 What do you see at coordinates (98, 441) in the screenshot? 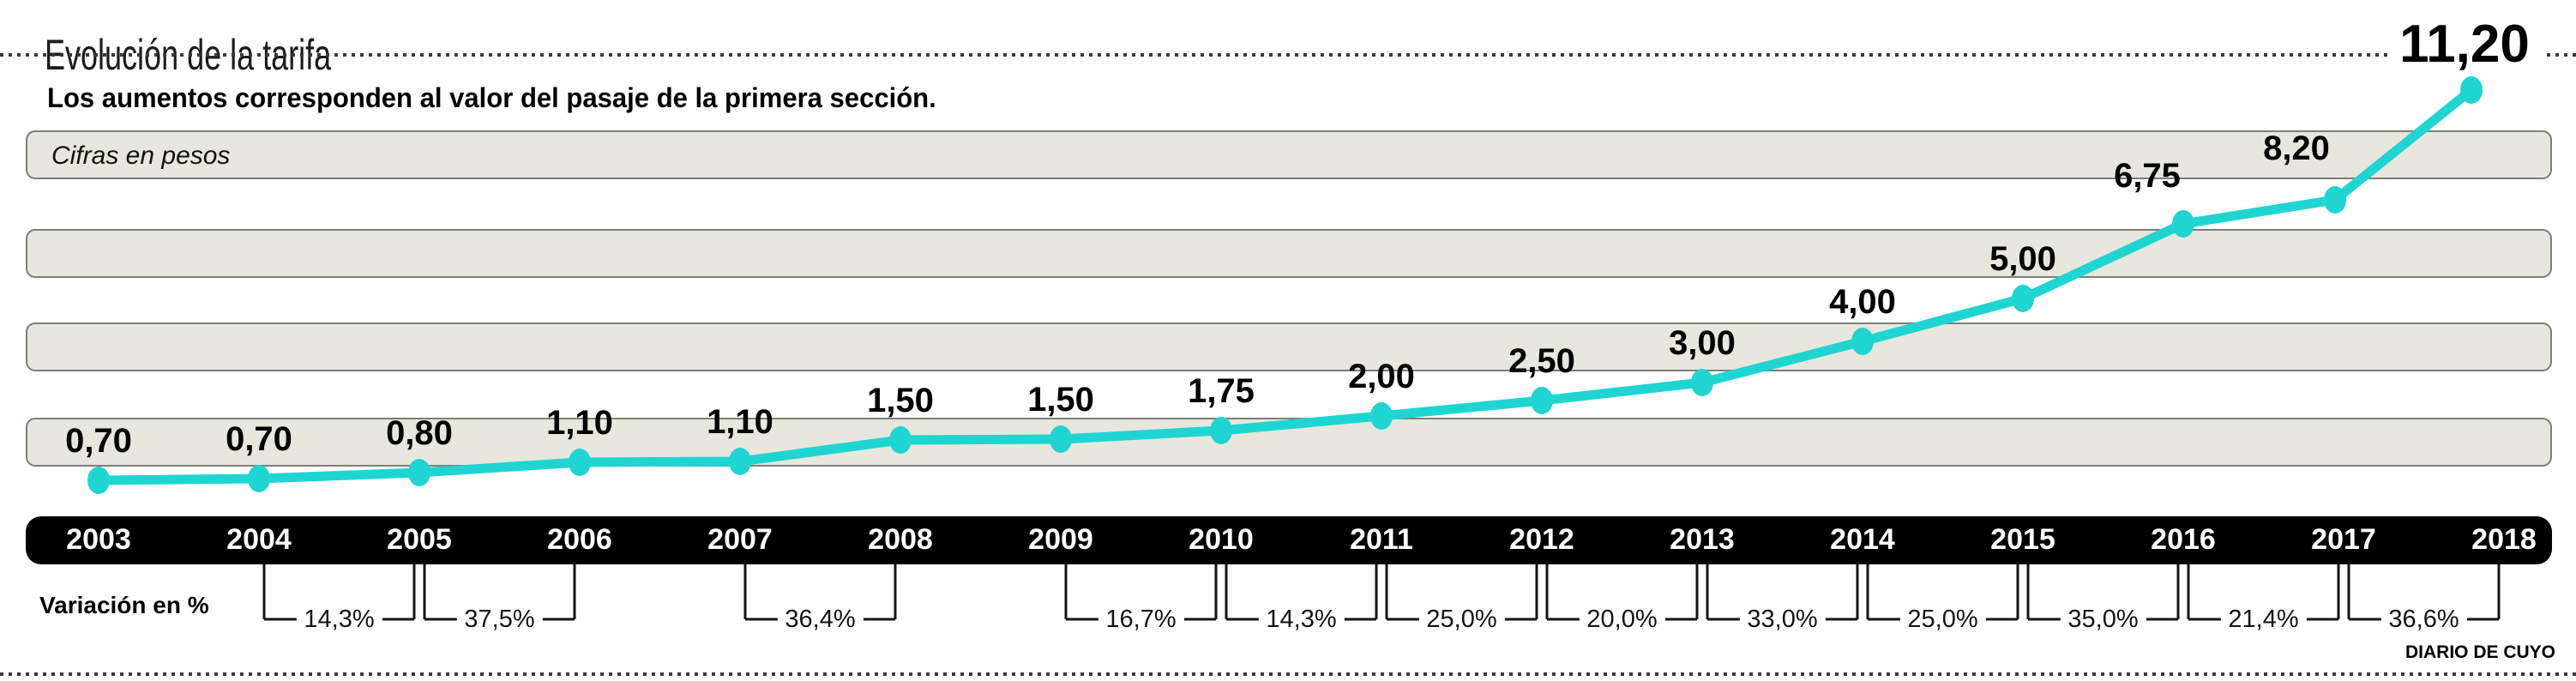
I see `fare-value-label-2003: 0,70` at bounding box center [98, 441].